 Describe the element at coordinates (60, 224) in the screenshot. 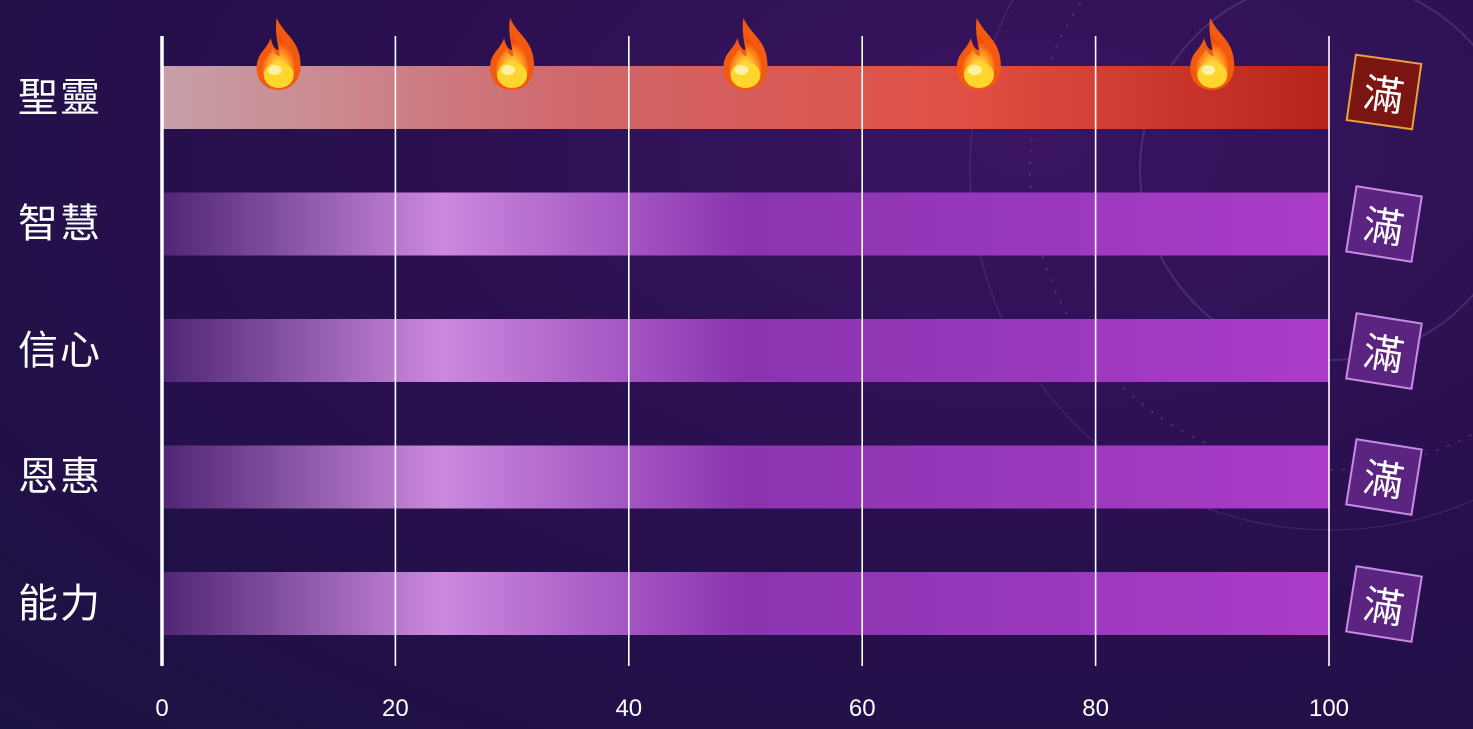

I see `category-label: 智慧` at that location.